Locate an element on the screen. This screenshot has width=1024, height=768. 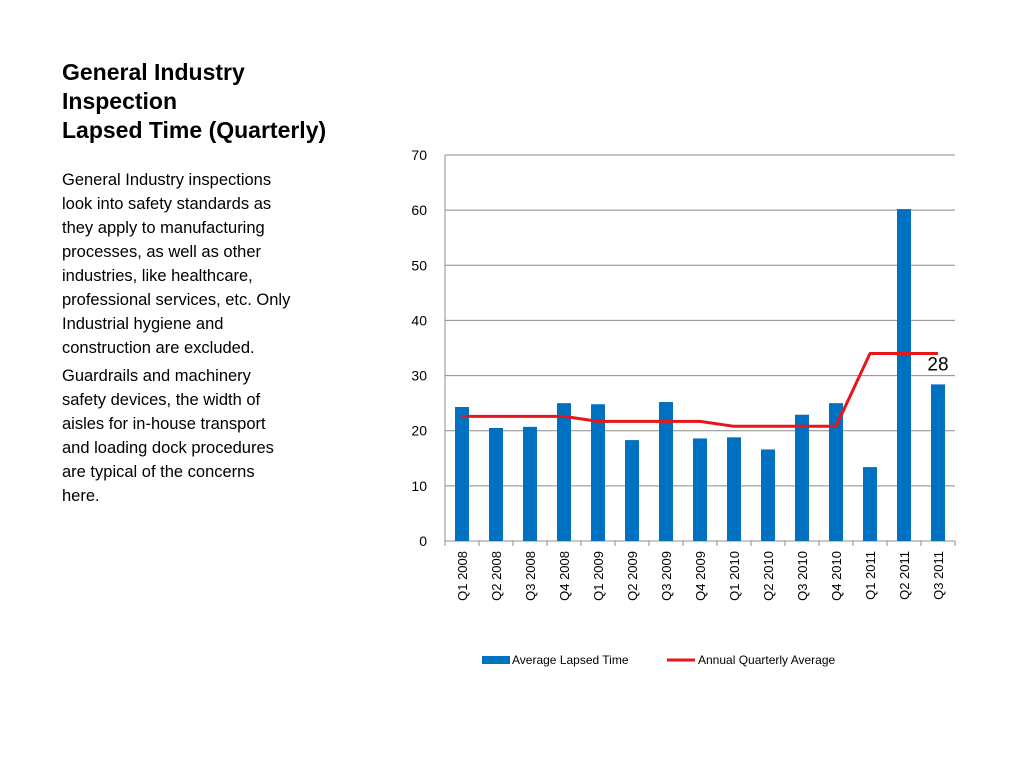
y-tick-label: 50 is located at coordinates (419, 265).